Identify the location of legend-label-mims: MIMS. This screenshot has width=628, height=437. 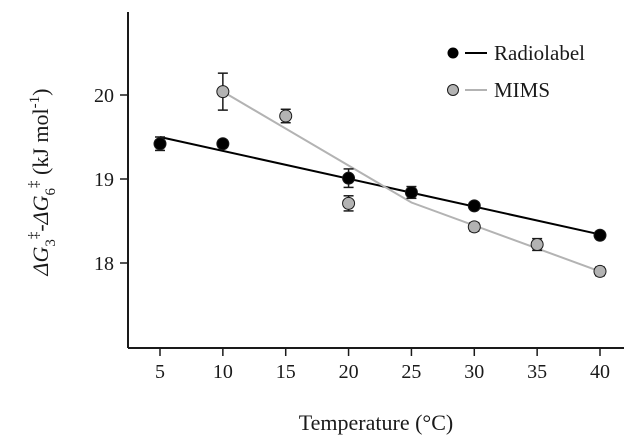
(522, 90).